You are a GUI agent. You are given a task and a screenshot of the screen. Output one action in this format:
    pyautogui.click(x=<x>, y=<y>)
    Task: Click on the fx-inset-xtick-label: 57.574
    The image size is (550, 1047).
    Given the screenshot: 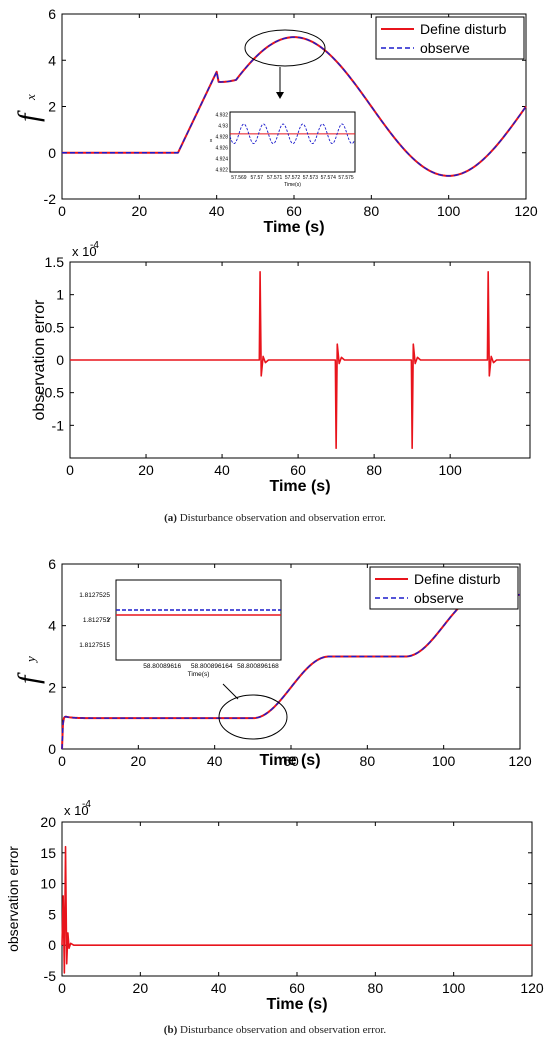 What is the action you would take?
    pyautogui.click(x=329, y=178)
    